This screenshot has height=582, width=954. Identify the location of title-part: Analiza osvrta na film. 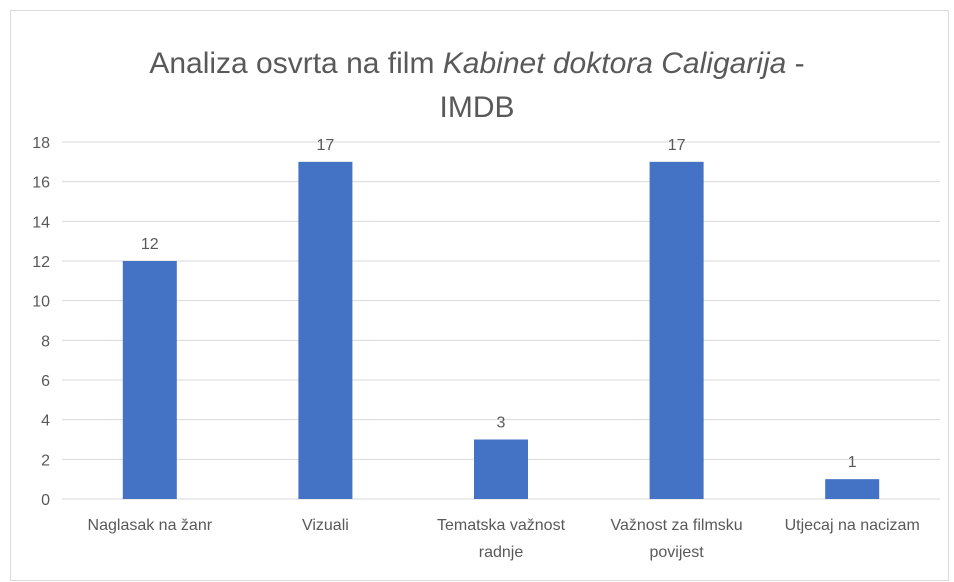
(292, 63).